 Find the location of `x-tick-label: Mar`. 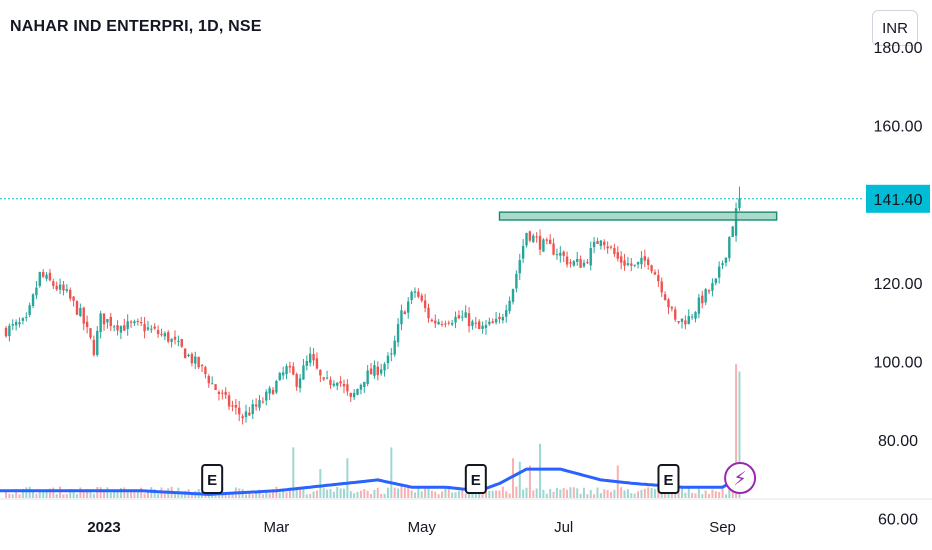

x-tick-label: Mar is located at coordinates (276, 527).